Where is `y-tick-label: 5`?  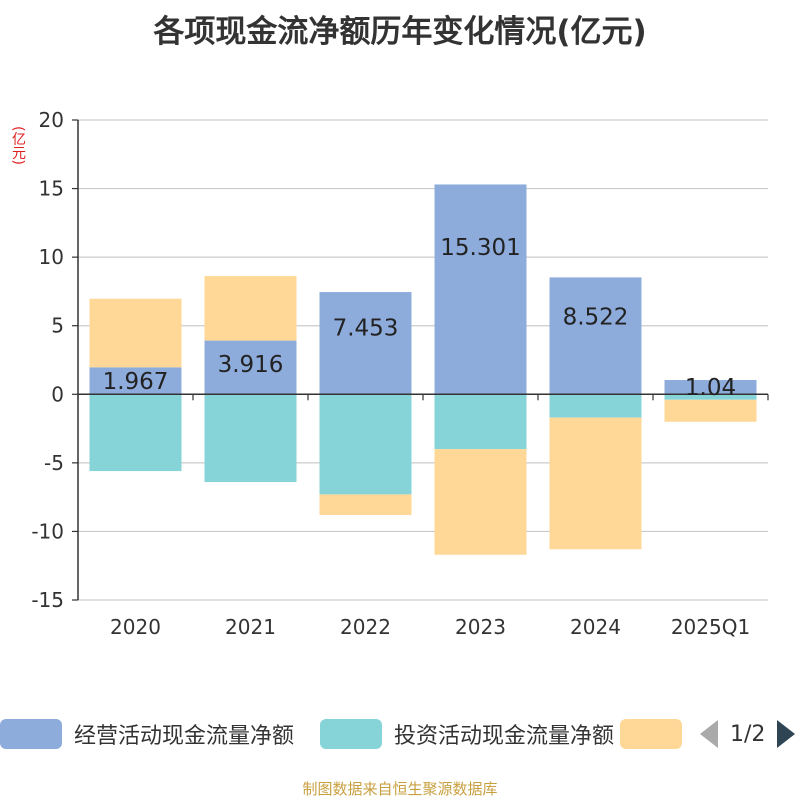 y-tick-label: 5 is located at coordinates (57, 326).